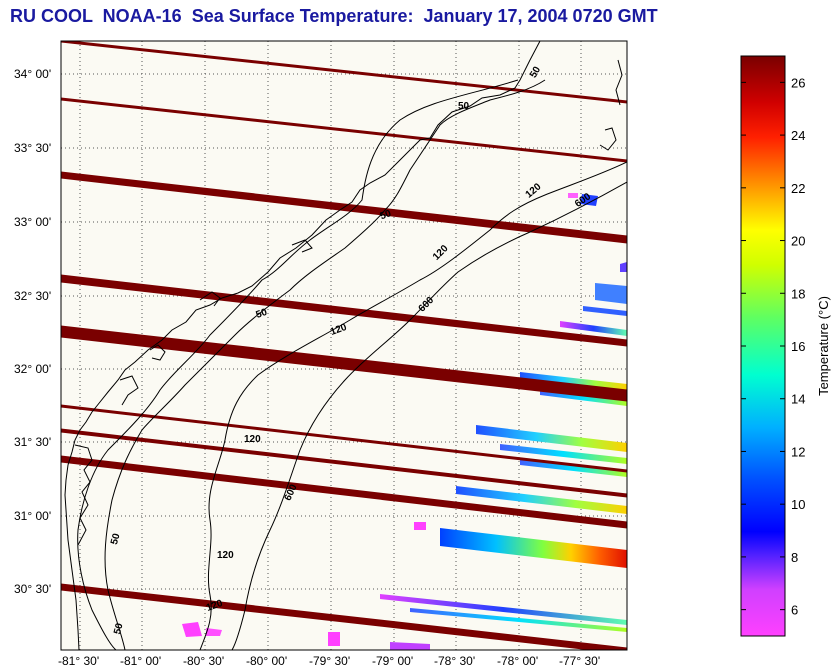 The height and width of the screenshot is (672, 832). What do you see at coordinates (32, 589) in the screenshot?
I see `lat-tick-label: 30° 30'` at bounding box center [32, 589].